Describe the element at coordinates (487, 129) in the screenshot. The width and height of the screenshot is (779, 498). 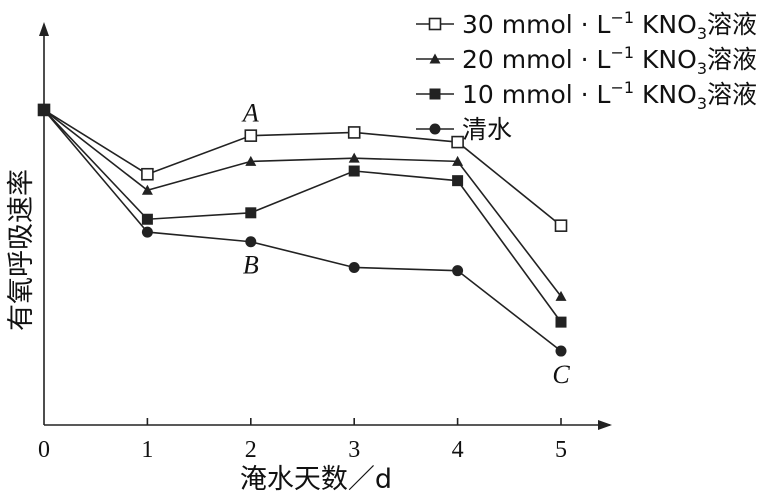
I see `legend-label: 清水` at that location.